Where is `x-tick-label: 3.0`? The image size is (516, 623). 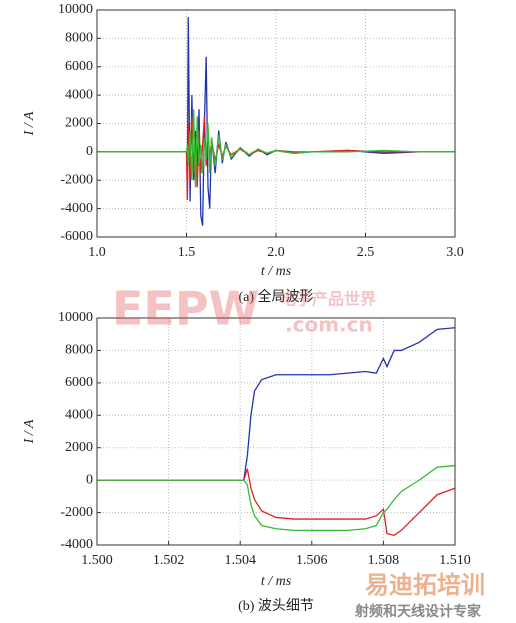 x-tick-label: 3.0 is located at coordinates (455, 252).